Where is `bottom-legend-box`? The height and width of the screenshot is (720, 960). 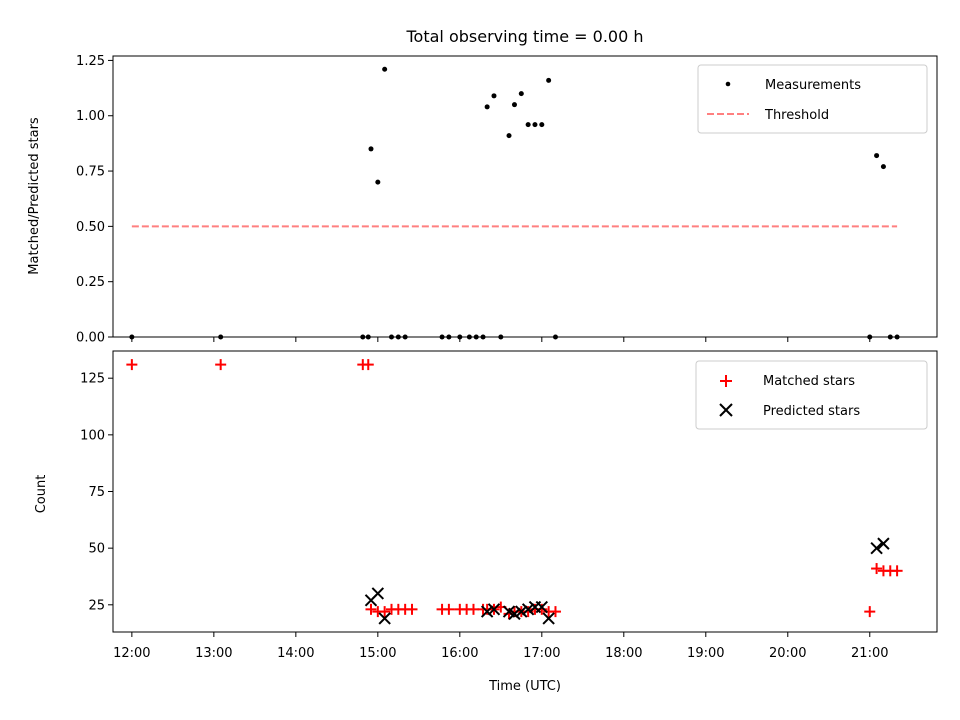
bottom-legend-box is located at coordinates (811, 395).